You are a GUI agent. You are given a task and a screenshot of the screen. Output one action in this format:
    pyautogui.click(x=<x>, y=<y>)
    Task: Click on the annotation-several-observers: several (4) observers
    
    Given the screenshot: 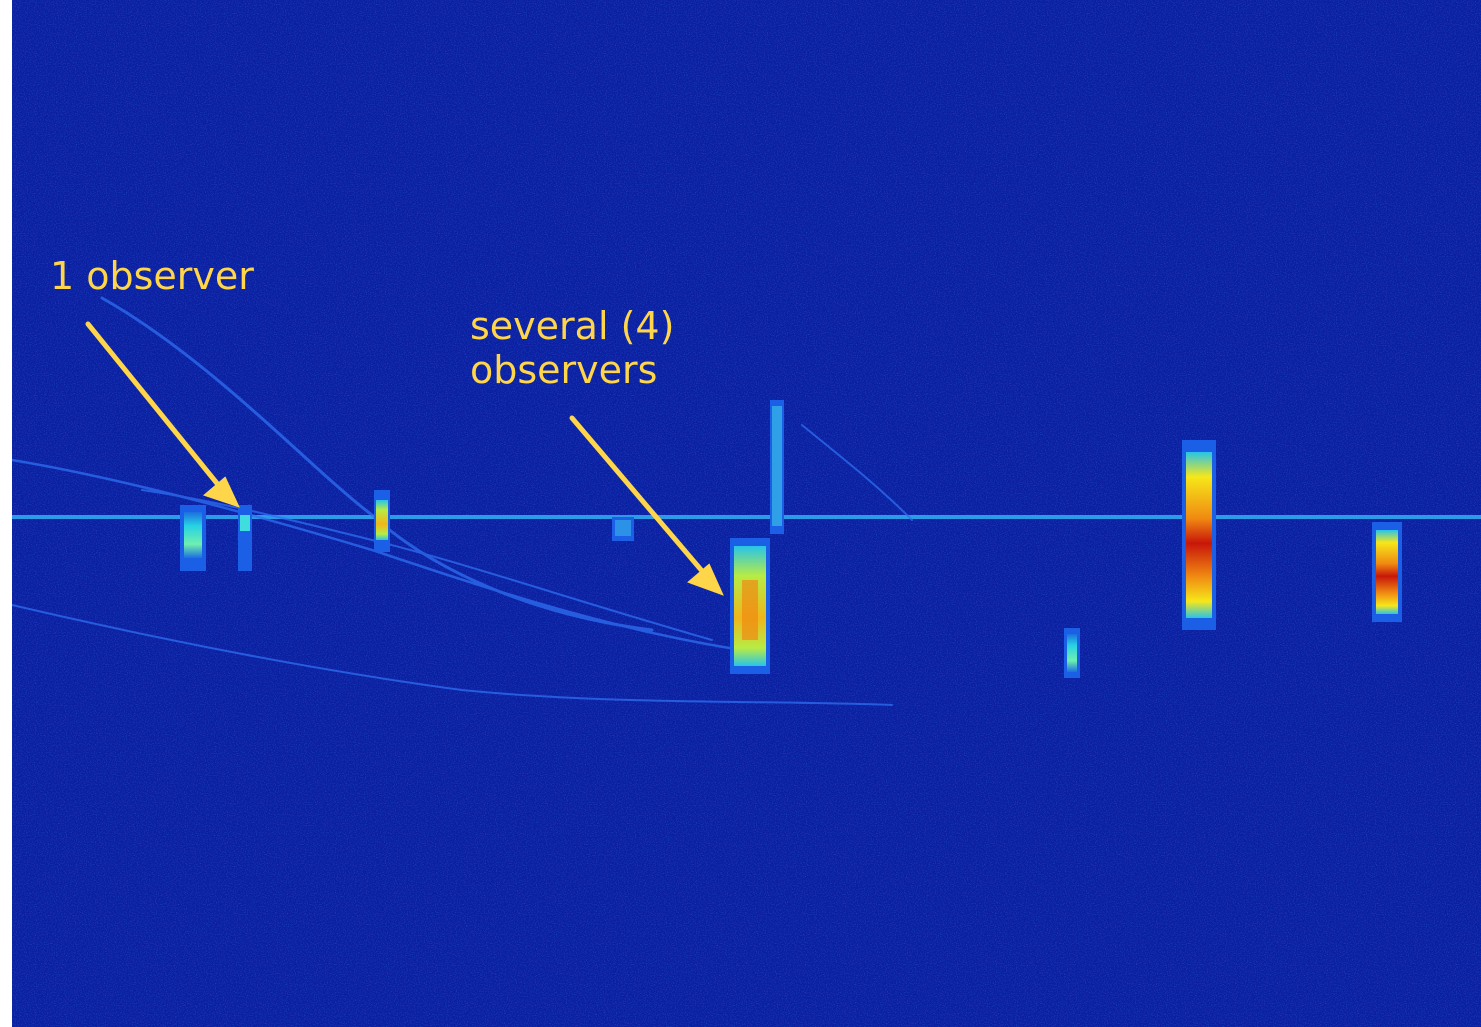 What is the action you would take?
    pyautogui.click(x=572, y=348)
    